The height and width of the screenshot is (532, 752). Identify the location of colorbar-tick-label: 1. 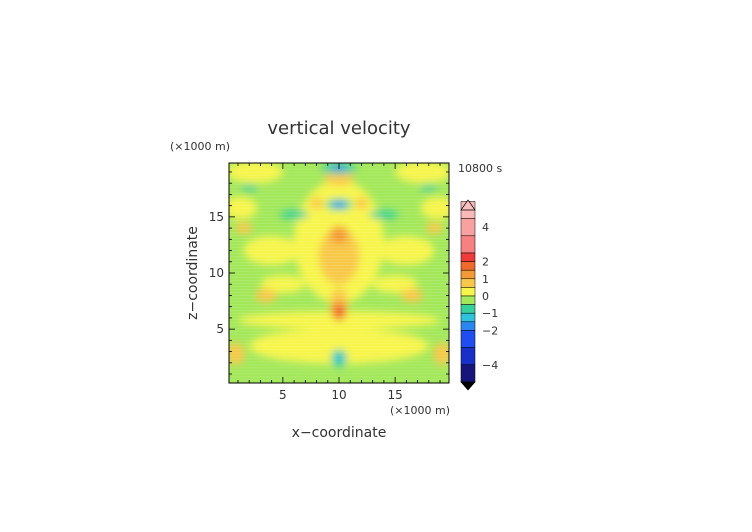
(485, 279).